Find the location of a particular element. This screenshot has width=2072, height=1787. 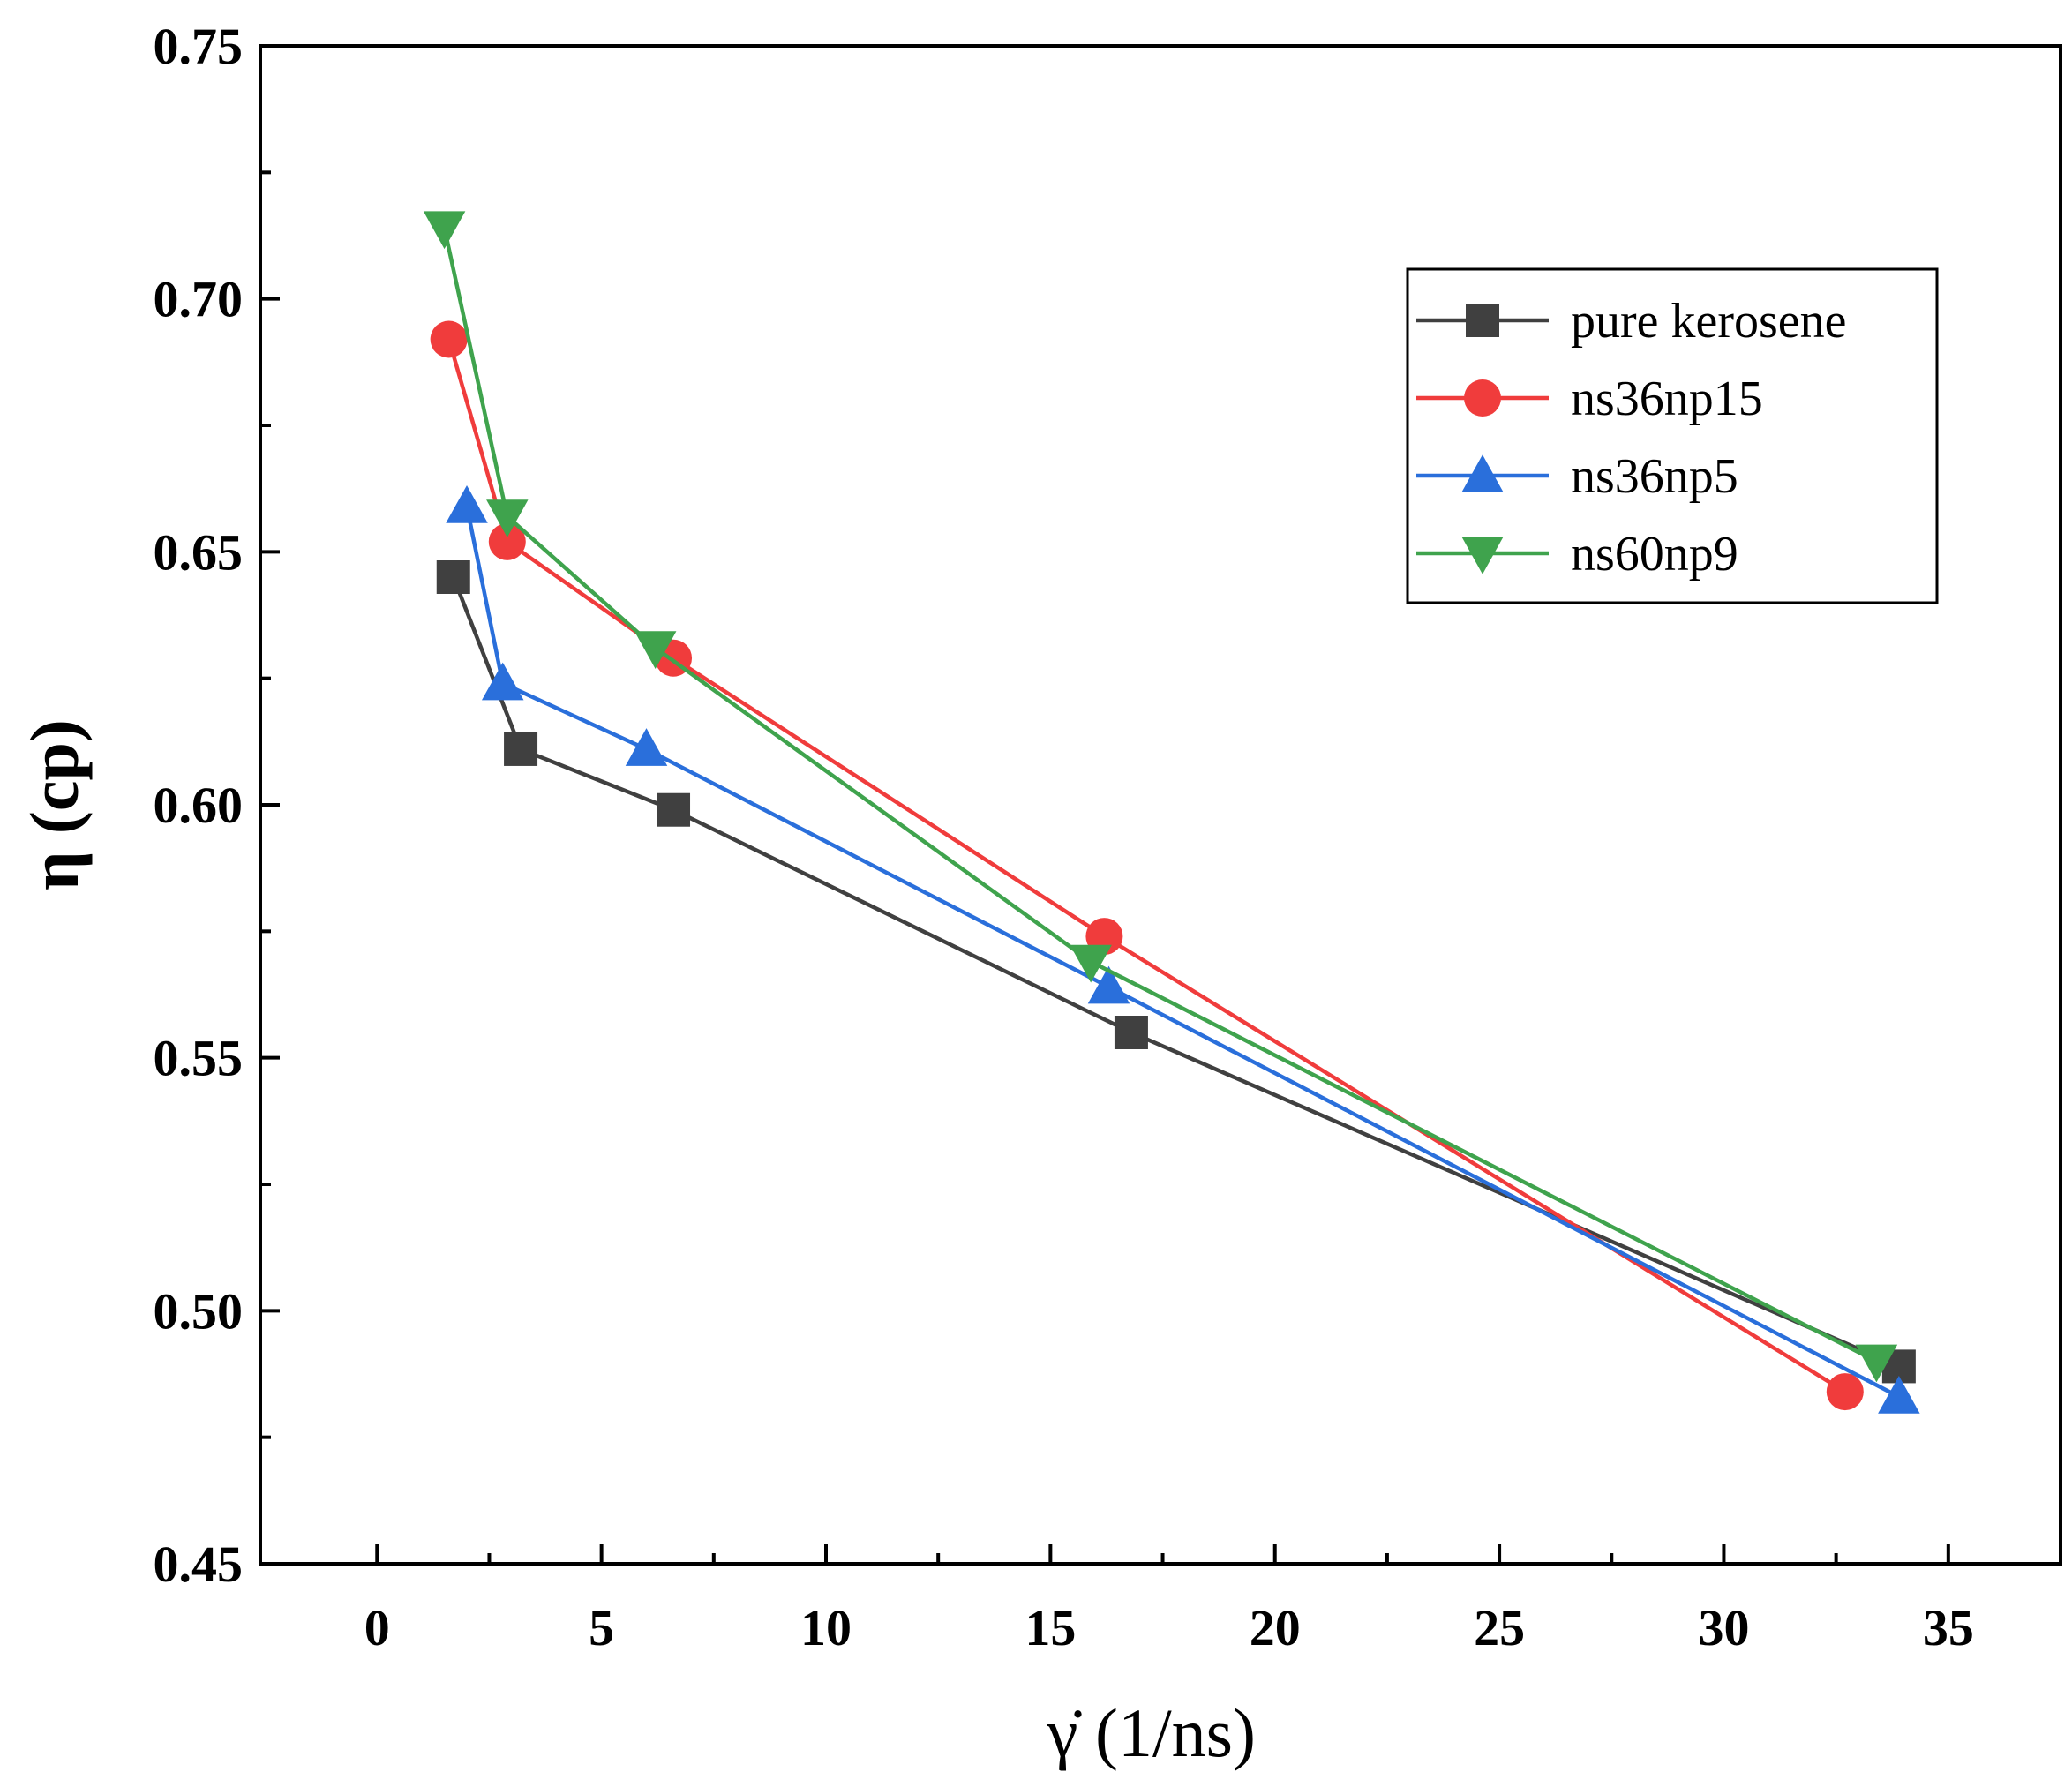

legend-item: pure kerosene is located at coordinates (1631, 321).